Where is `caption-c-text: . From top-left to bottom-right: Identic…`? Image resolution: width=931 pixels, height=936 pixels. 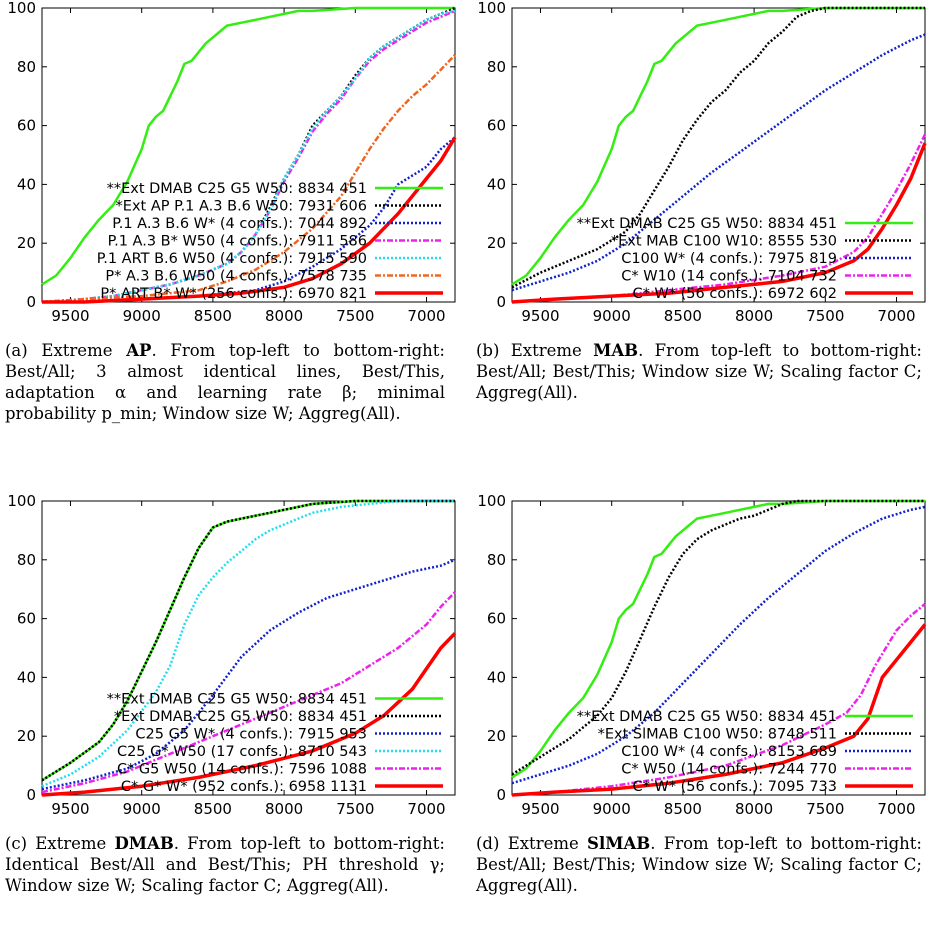
caption-c-text: . From top-left to bottom-right: Identic… is located at coordinates (225, 864).